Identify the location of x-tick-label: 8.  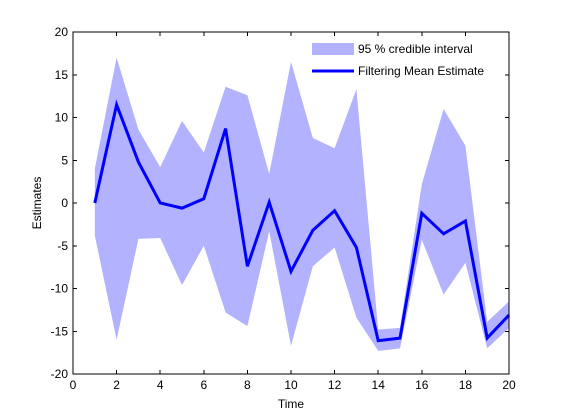
(247, 385).